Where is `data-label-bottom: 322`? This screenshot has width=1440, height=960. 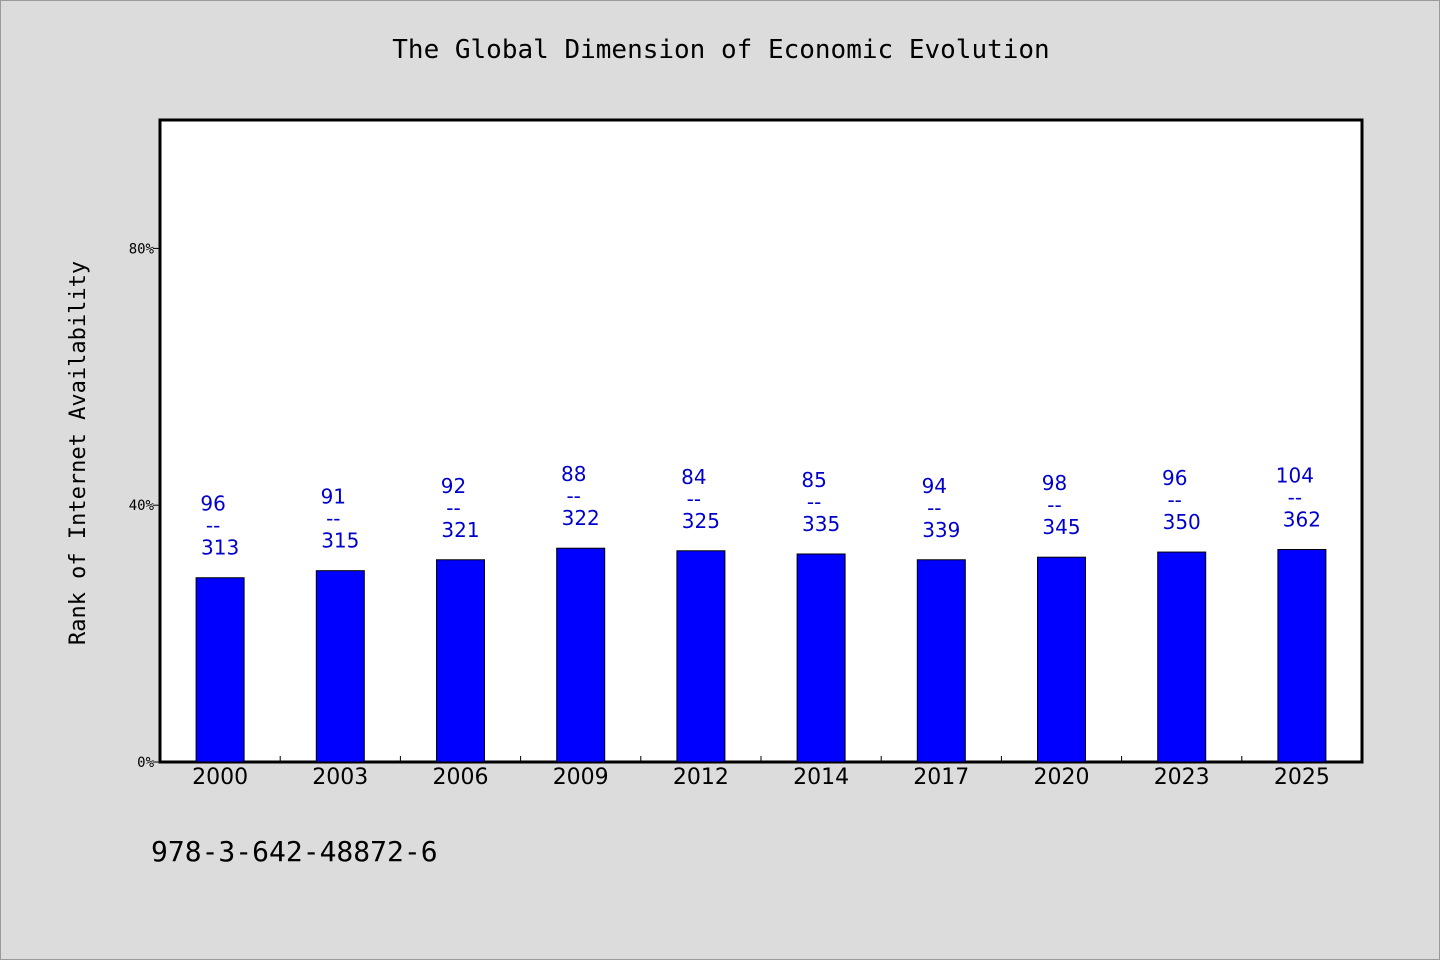
data-label-bottom: 322 is located at coordinates (581, 518).